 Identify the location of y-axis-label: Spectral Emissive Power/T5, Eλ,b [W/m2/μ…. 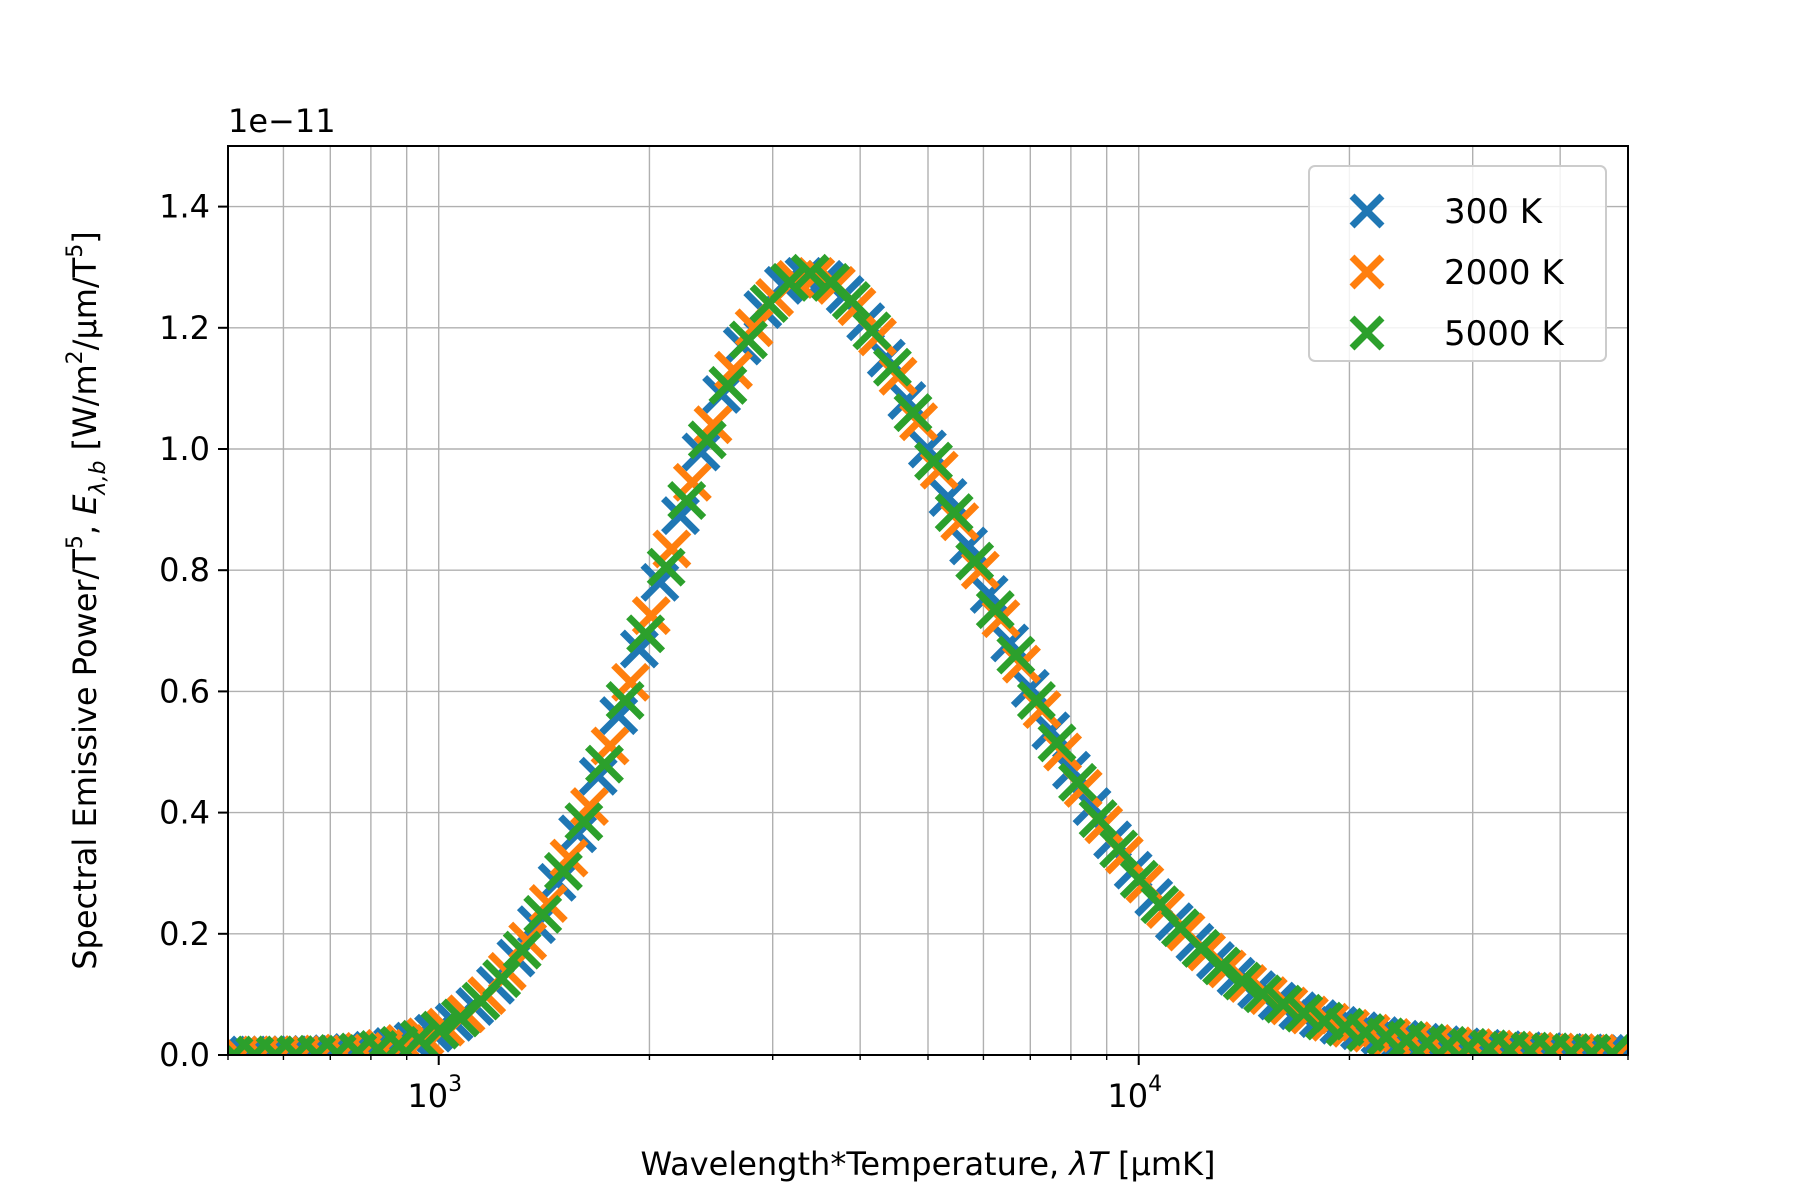
(87, 600).